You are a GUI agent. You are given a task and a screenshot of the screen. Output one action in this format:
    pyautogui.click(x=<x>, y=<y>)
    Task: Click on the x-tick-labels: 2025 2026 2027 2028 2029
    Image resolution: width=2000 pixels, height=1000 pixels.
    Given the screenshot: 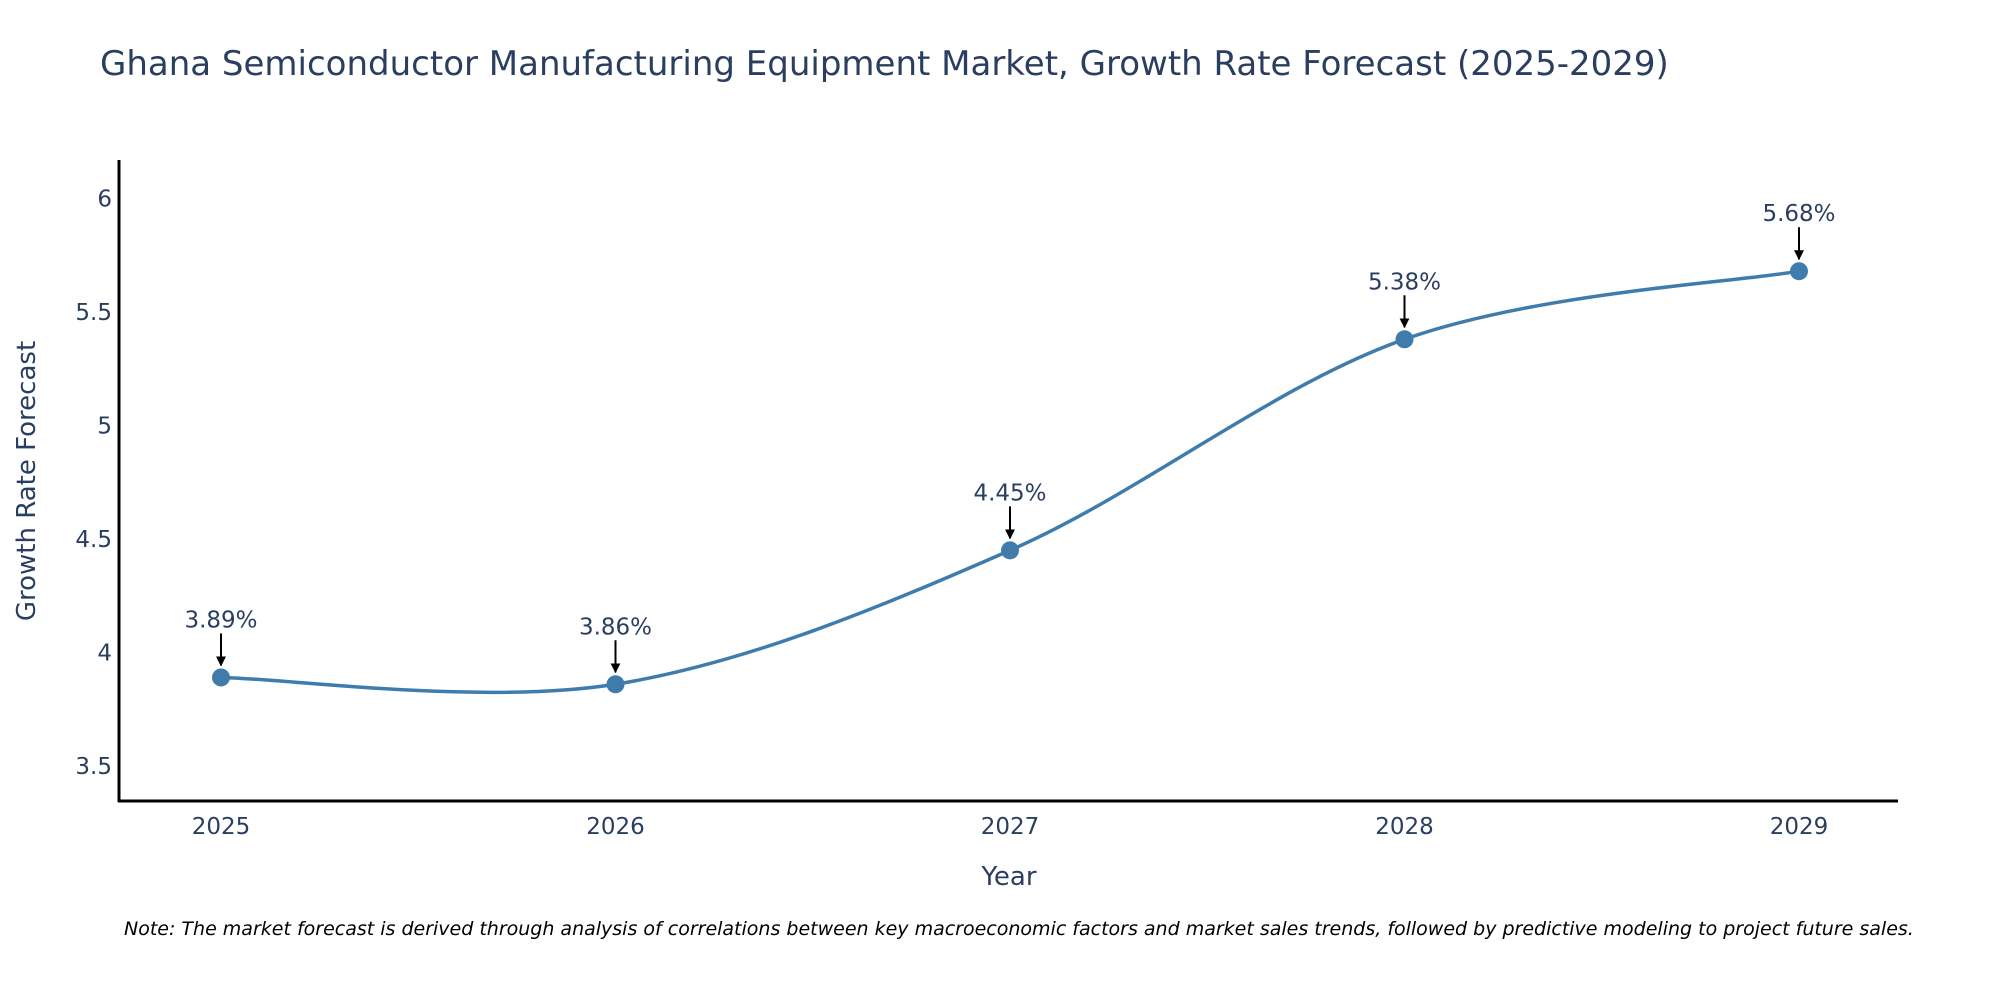 What is the action you would take?
    pyautogui.click(x=1010, y=827)
    